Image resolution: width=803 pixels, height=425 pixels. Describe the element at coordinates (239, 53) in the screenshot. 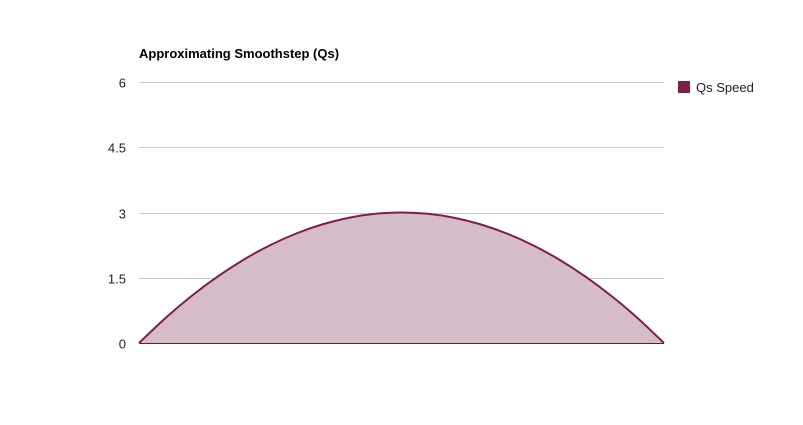

I see `chart-title: Approximating Smoothstep (Qs)` at that location.